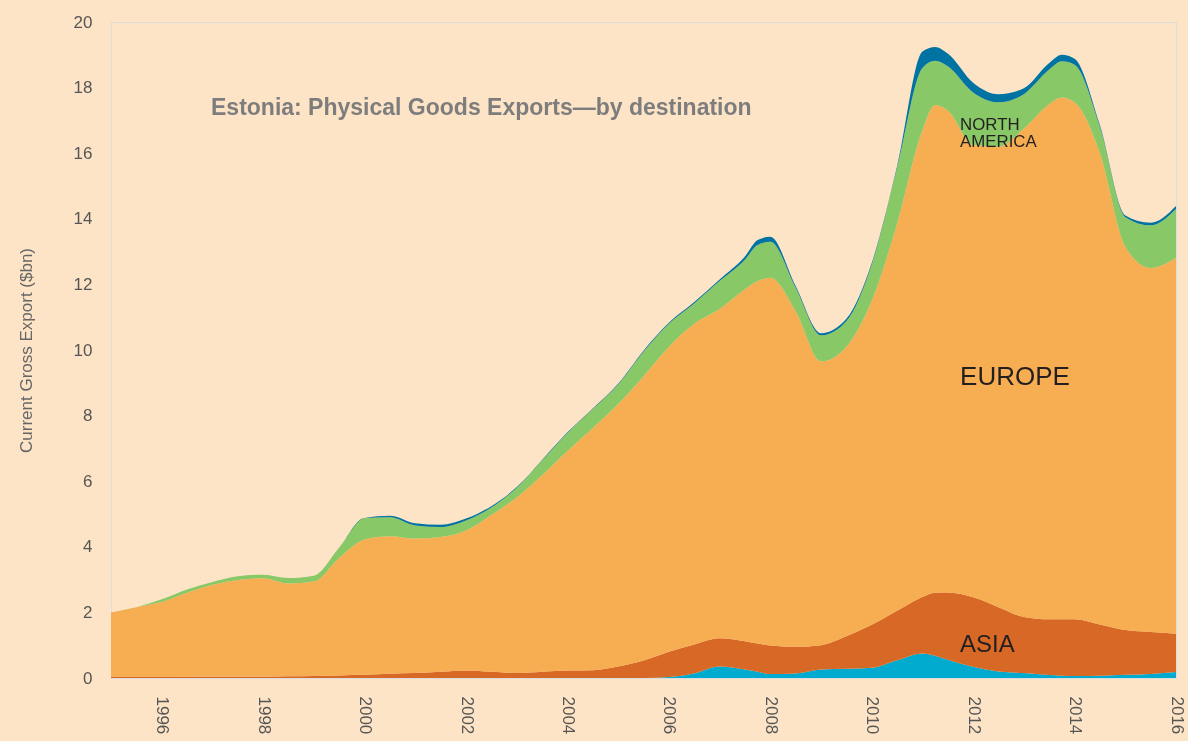  I want to click on x-tick-label: 2002, so click(467, 715).